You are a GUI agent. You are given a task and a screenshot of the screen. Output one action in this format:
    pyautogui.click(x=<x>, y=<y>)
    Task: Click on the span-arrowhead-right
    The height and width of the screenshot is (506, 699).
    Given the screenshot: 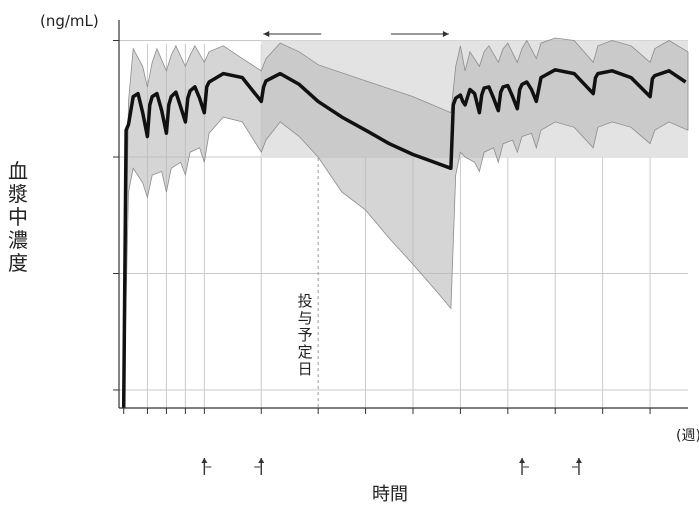 What is the action you would take?
    pyautogui.click(x=445, y=34)
    